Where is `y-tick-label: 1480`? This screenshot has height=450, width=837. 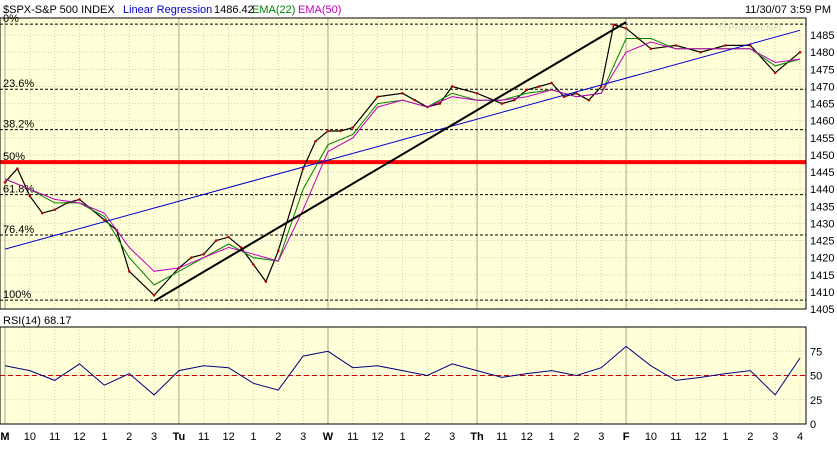 y-tick-label: 1480 is located at coordinates (822, 53).